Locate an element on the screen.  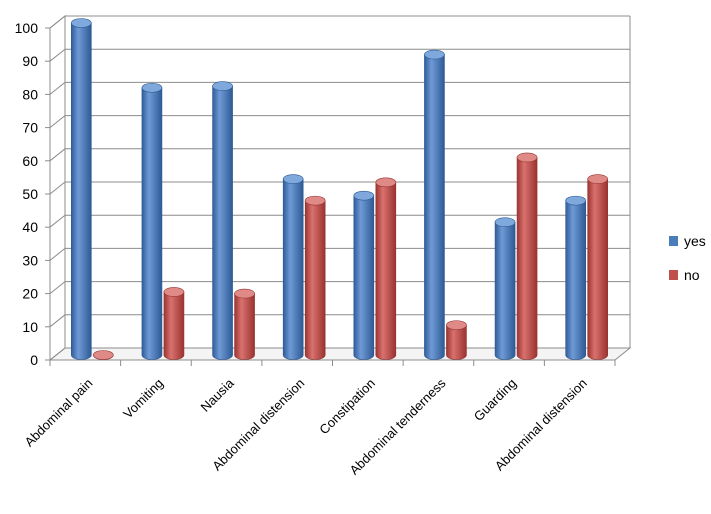
y-tick-label: 50 is located at coordinates (30, 194).